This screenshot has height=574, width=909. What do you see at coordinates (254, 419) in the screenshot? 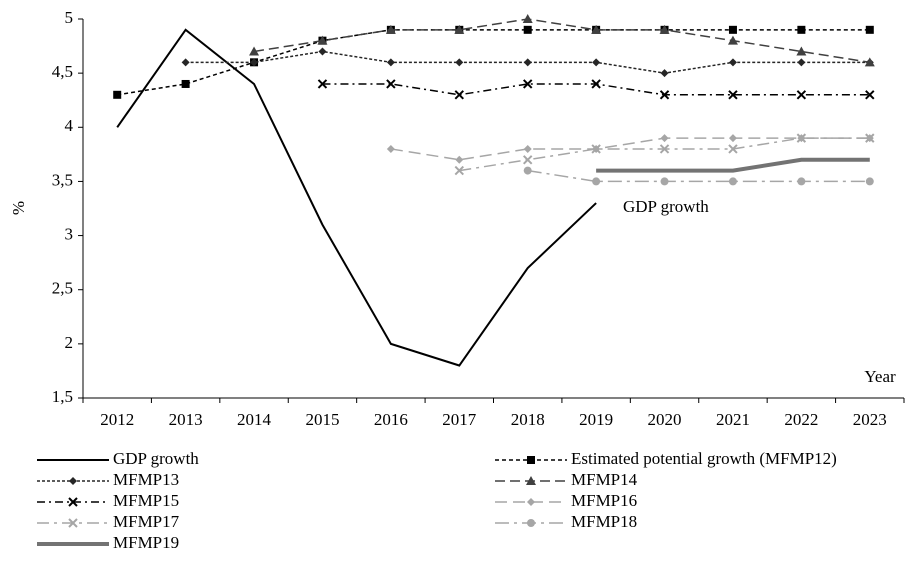
I see `x-tick-label: 2014` at bounding box center [254, 419].